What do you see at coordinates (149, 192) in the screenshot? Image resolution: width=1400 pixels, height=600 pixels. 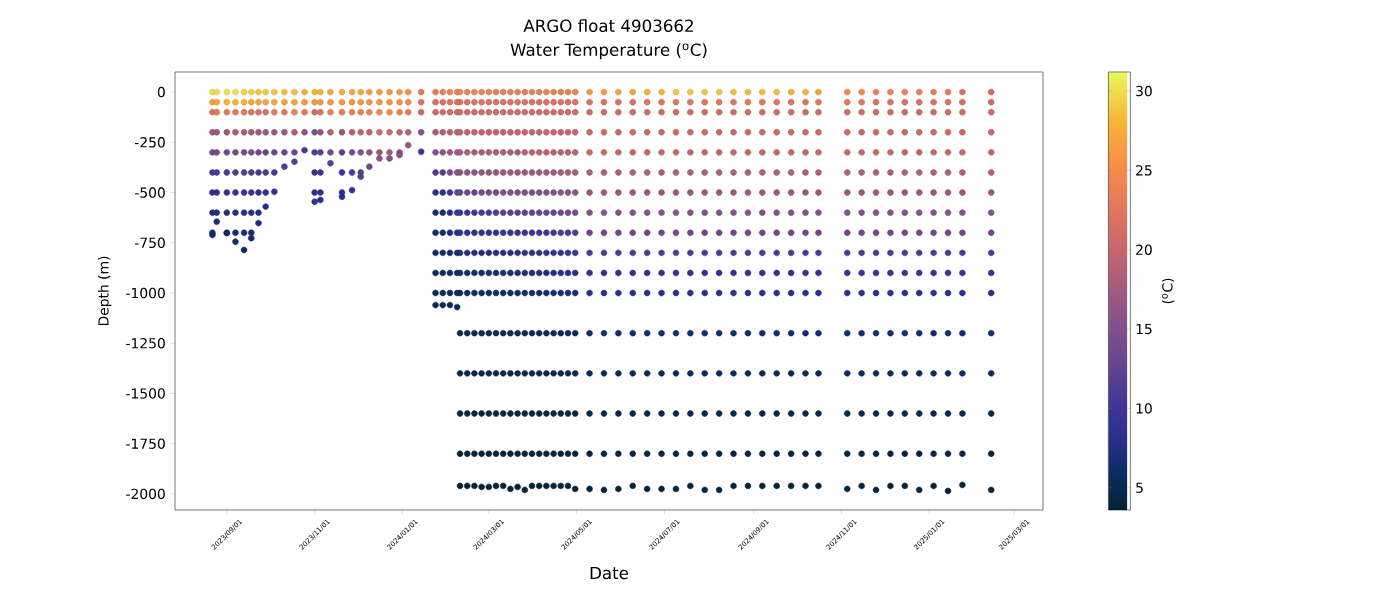 I see `y-tick-label: -500` at bounding box center [149, 192].